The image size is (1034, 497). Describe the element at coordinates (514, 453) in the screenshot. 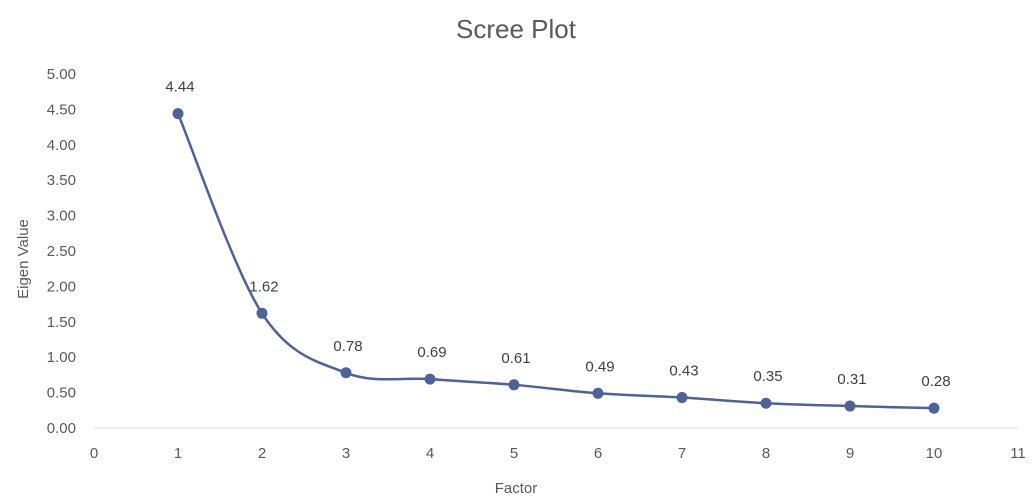

I see `x-tick-label: 5` at that location.